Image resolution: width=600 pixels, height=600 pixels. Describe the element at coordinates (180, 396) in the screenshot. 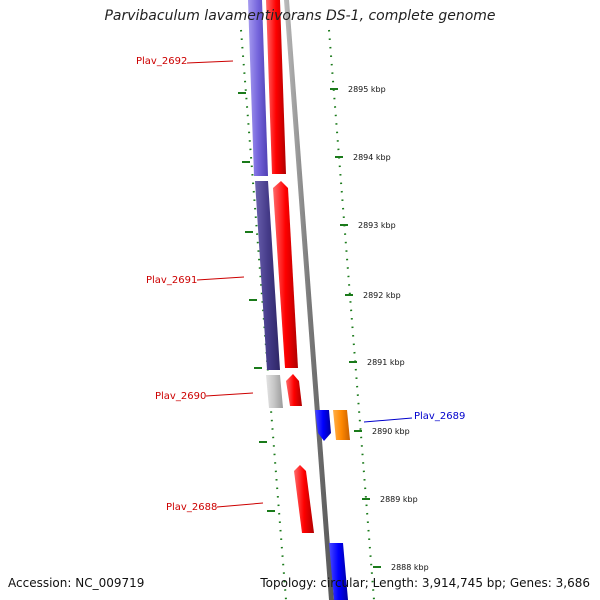

I see `gene-label-plav-2690: Plav_2690` at that location.